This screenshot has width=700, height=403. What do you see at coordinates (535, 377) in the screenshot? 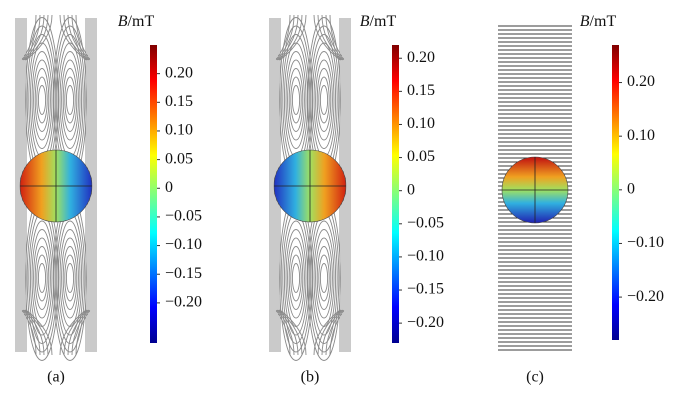
I see `panel-label: (c)` at bounding box center [535, 377].